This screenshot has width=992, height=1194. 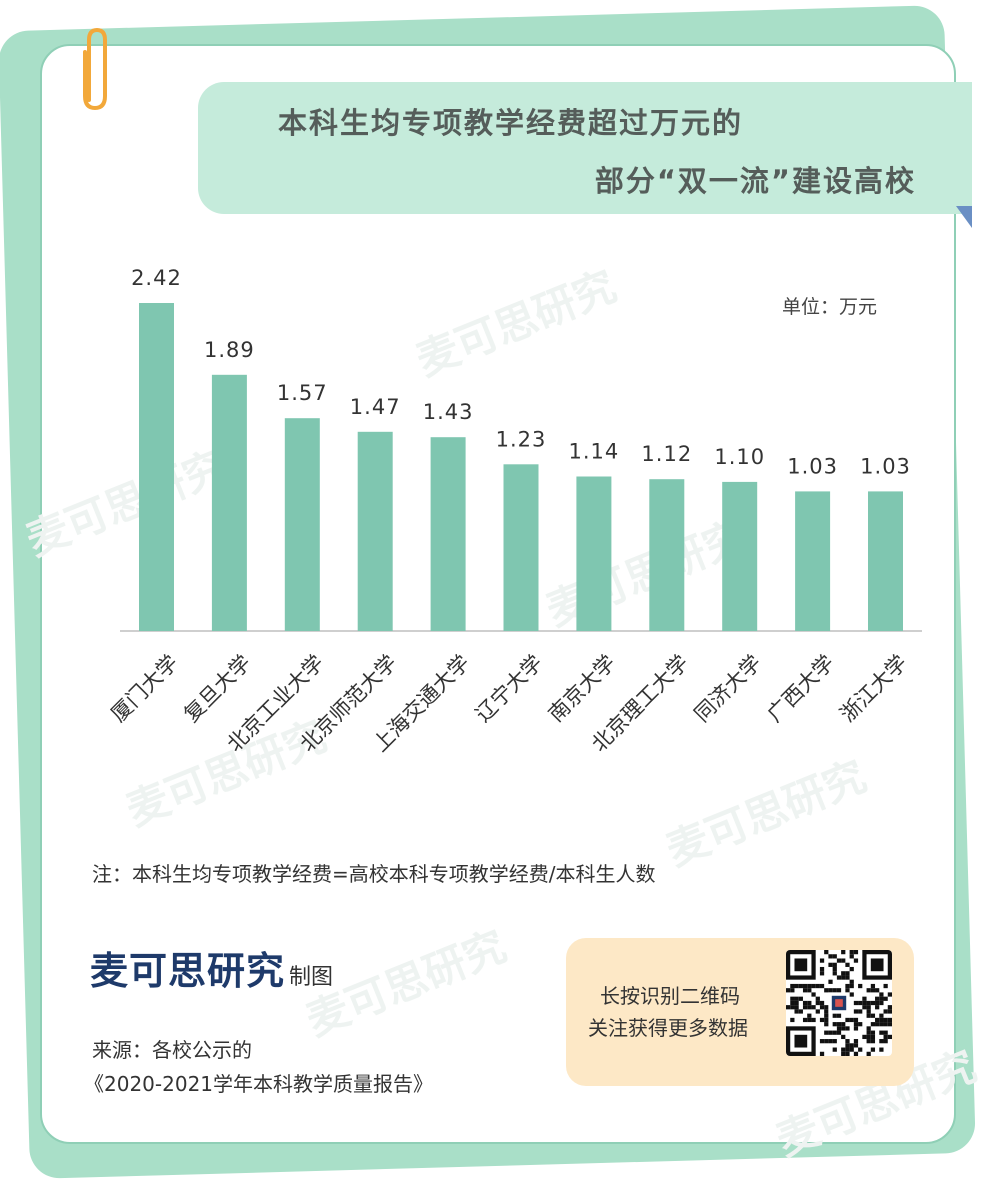 What do you see at coordinates (585, 148) in the screenshot?
I see `title-banner` at bounding box center [585, 148].